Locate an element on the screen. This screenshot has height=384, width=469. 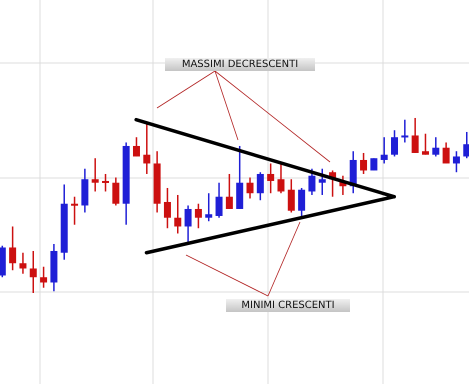
text: MASSIMI DECRESCENTI is located at coordinates (240, 64).